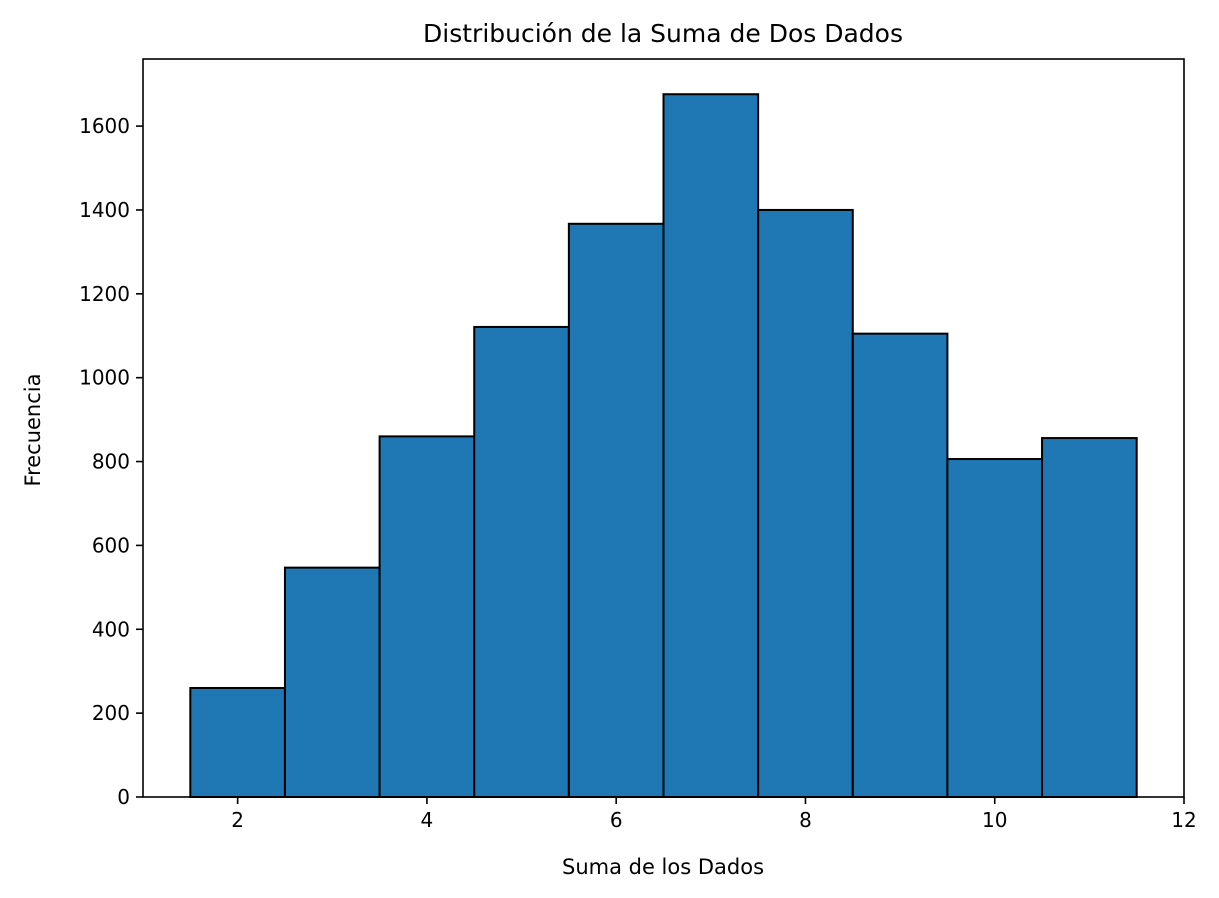 The width and height of the screenshot is (1219, 898). Describe the element at coordinates (33, 430) in the screenshot. I see `y-axis-label: Frecuencia` at that location.